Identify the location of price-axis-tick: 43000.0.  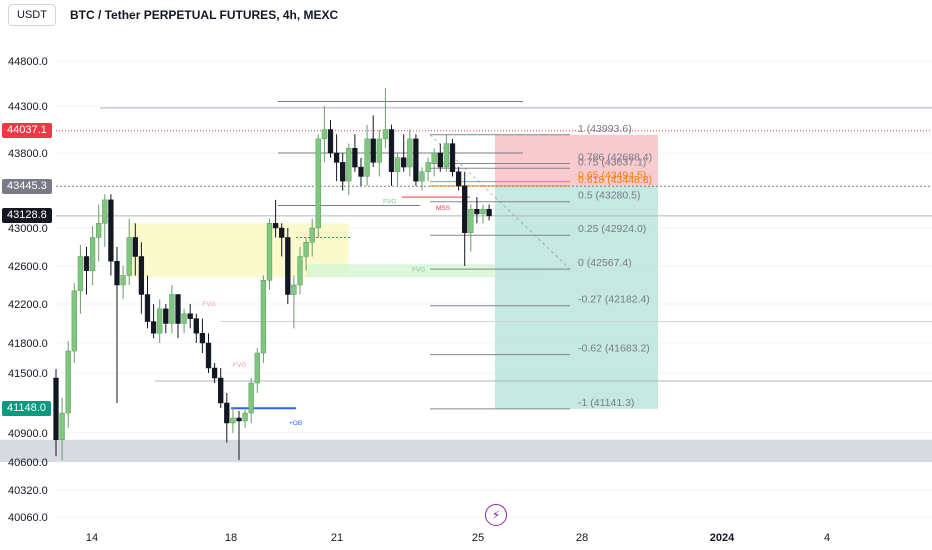
(28, 229).